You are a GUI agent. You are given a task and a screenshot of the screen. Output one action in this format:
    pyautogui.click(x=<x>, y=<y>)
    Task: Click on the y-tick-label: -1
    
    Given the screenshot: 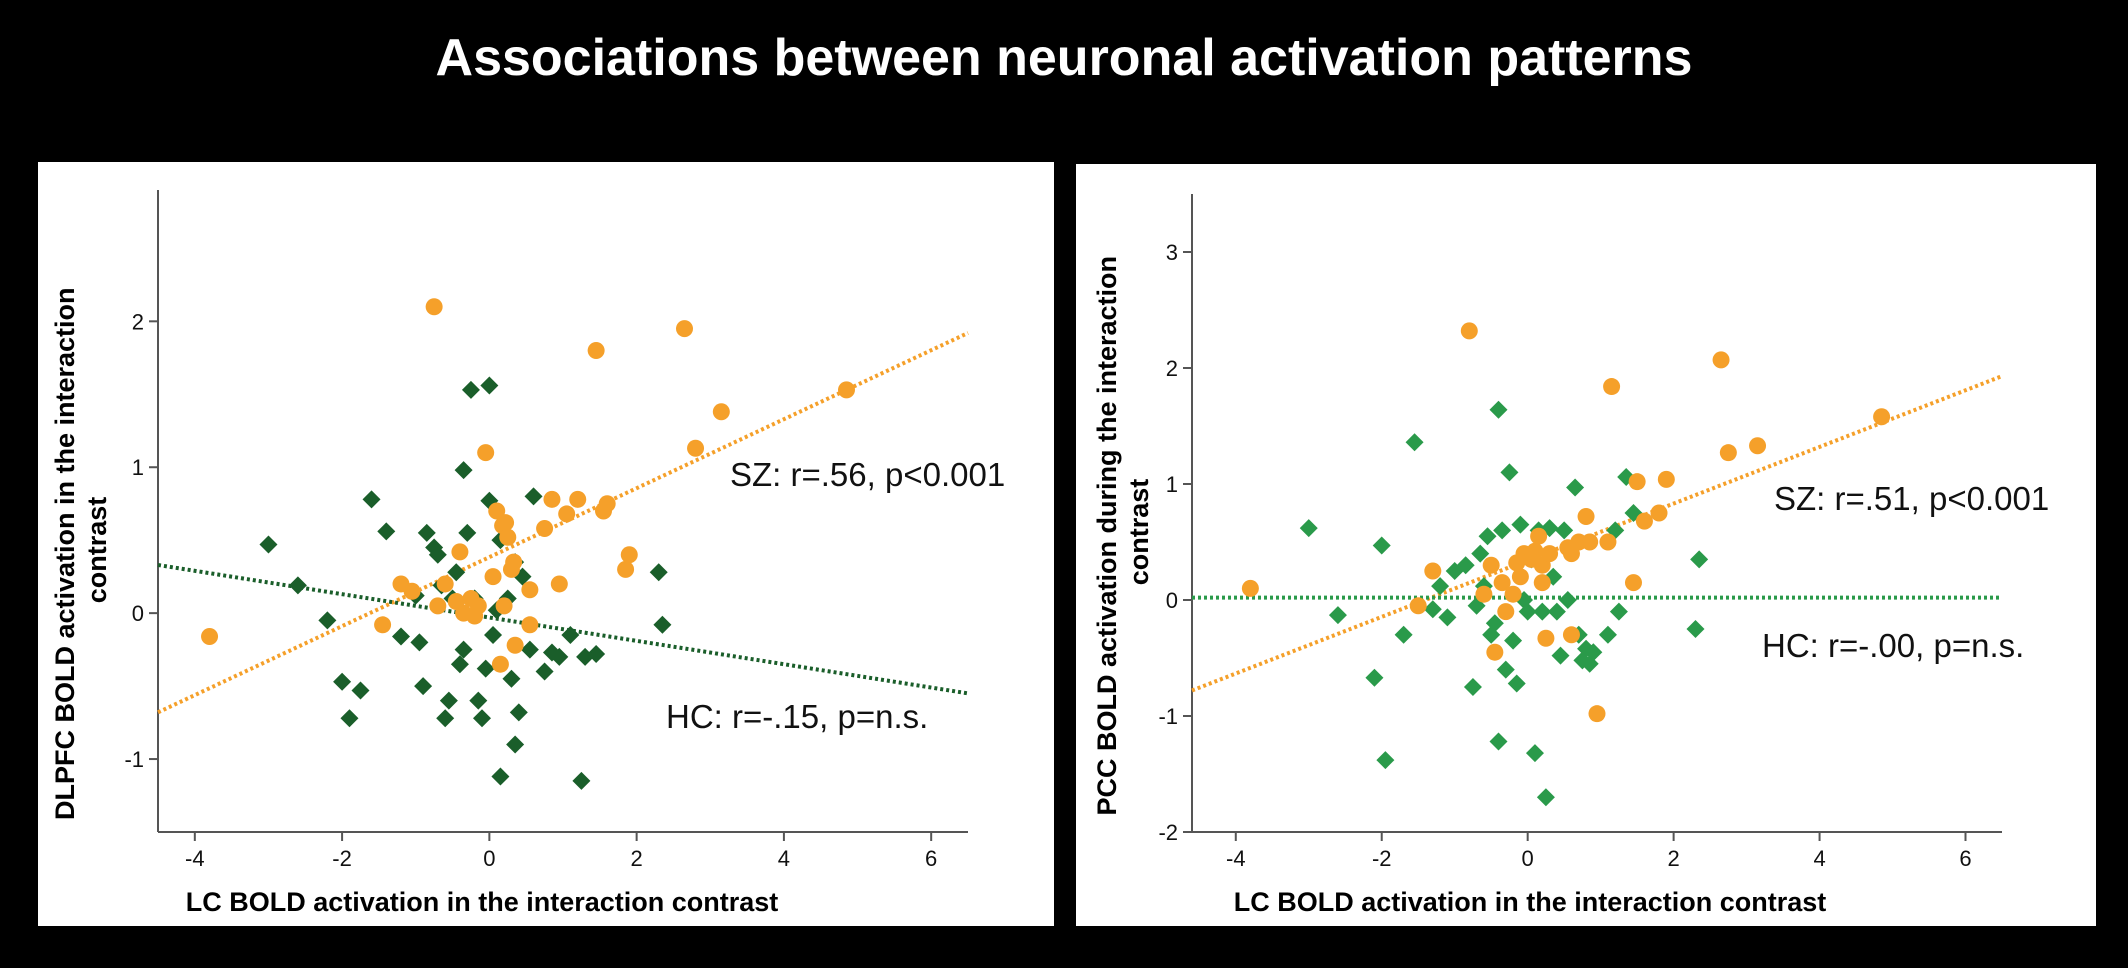 What is the action you would take?
    pyautogui.click(x=134, y=759)
    